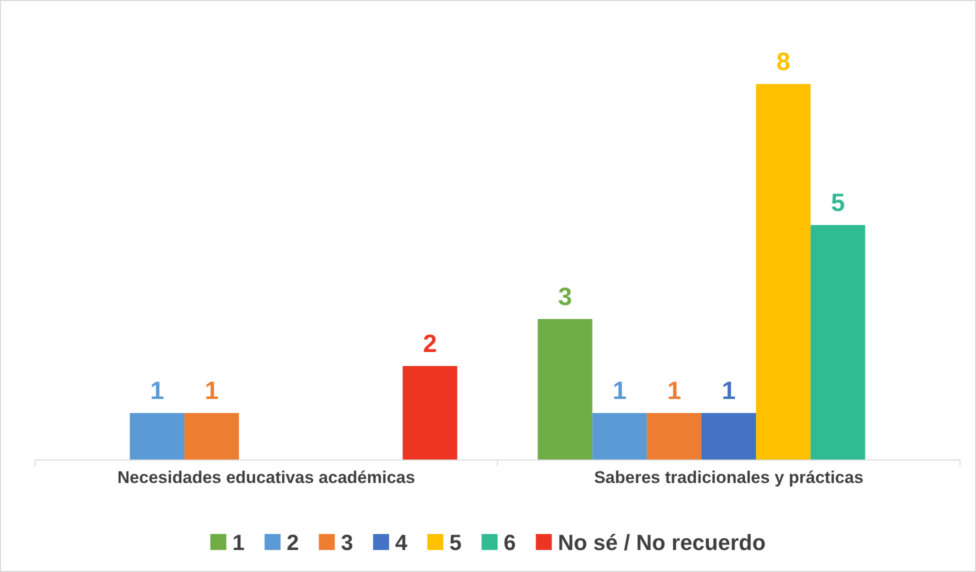  I want to click on legend-label: 6, so click(510, 542).